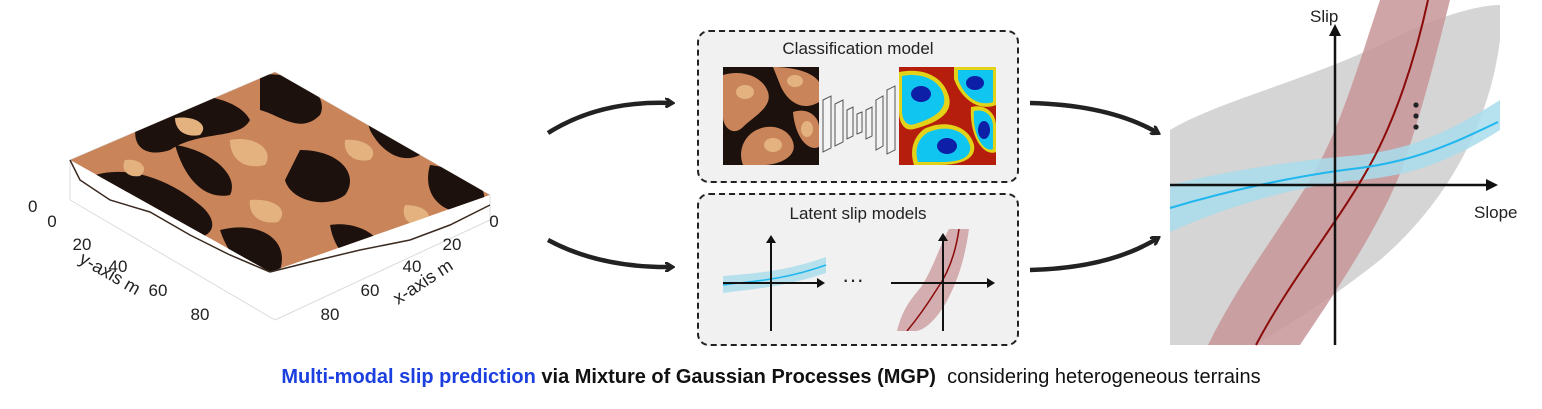 The image size is (1542, 409). What do you see at coordinates (858, 213) in the screenshot?
I see `latent-slip-models-title: Latent slip models` at bounding box center [858, 213].